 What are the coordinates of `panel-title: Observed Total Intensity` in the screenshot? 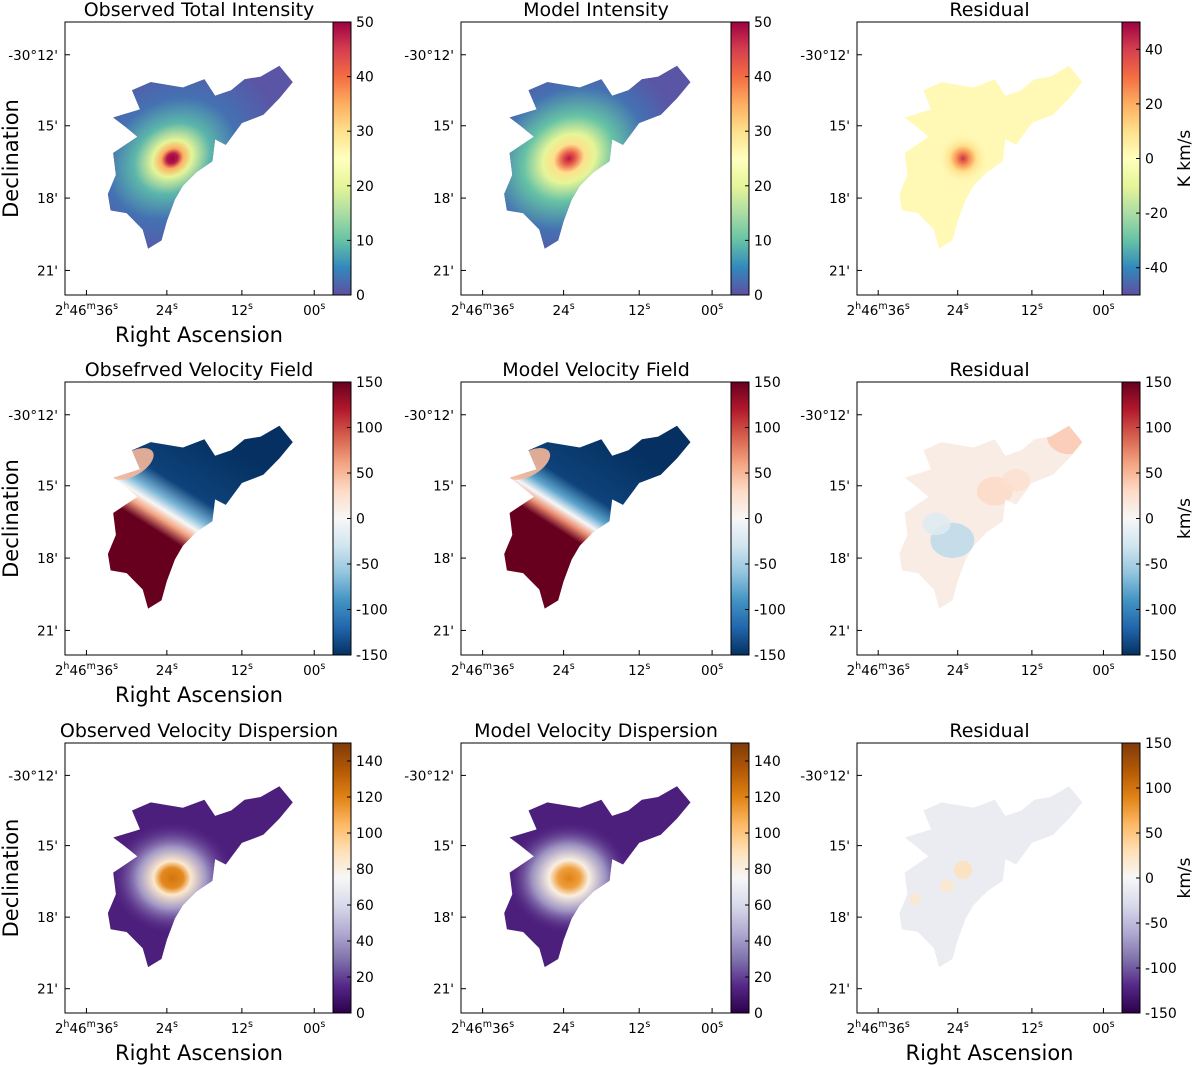 It's located at (199, 10).